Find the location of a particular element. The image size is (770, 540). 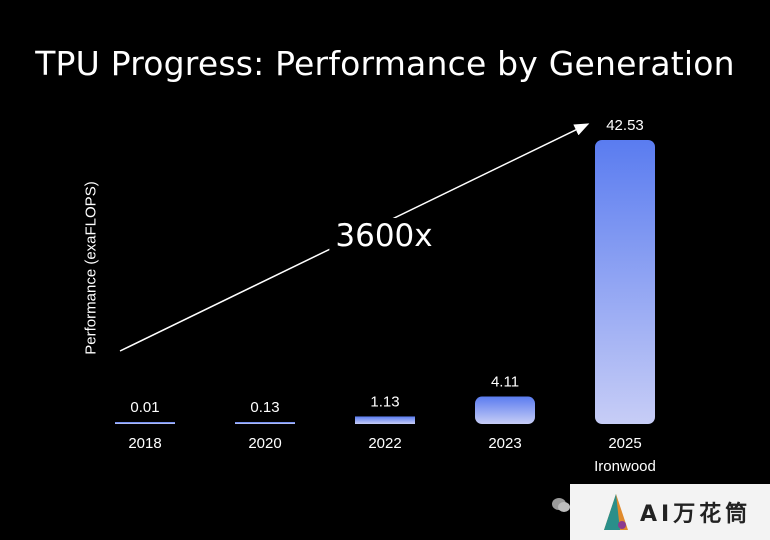

chart-title: TPU Progress: Performance by Generation is located at coordinates (385, 63).